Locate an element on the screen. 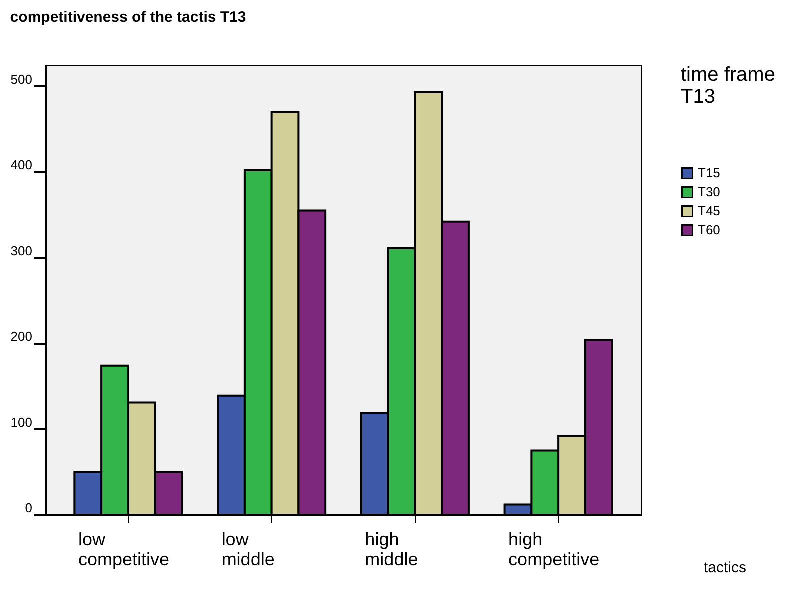 The image size is (810, 614). y-tick-label: 100 is located at coordinates (21, 422).